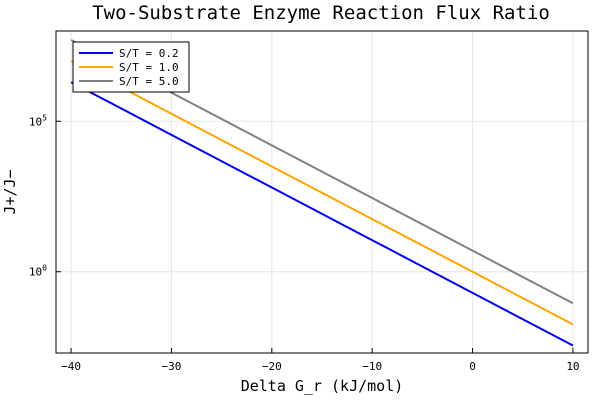 The height and width of the screenshot is (400, 600). I want to click on y-ticks: 10⁰ 10⁵, so click(45, 196).